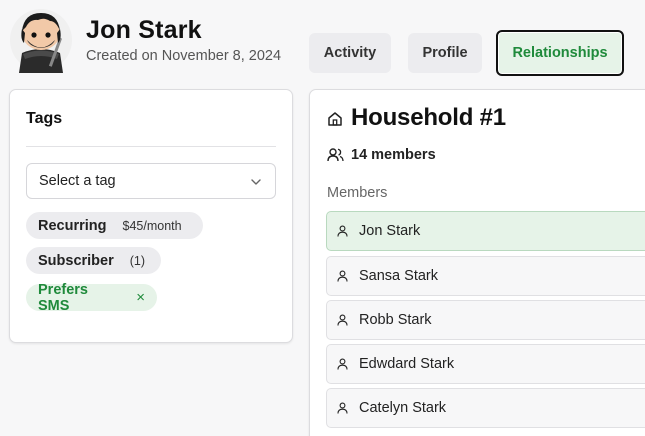 This screenshot has height=436, width=645. I want to click on tag-chip-subscriber: Subscriber (1), so click(93, 260).